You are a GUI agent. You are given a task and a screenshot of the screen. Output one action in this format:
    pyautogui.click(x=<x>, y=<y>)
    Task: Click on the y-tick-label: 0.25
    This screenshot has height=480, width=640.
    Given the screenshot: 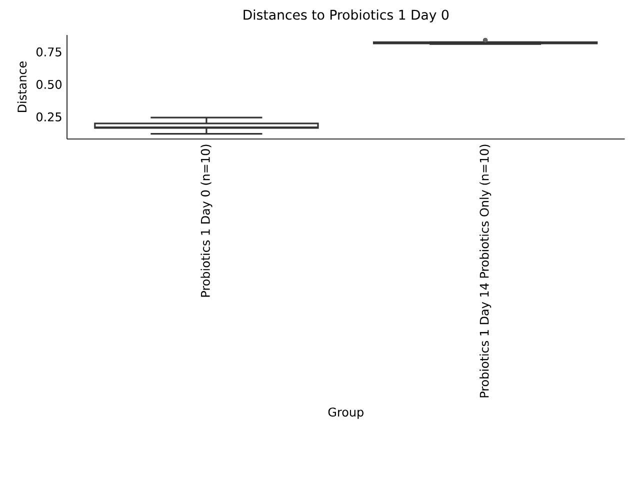 What is the action you would take?
    pyautogui.click(x=49, y=117)
    